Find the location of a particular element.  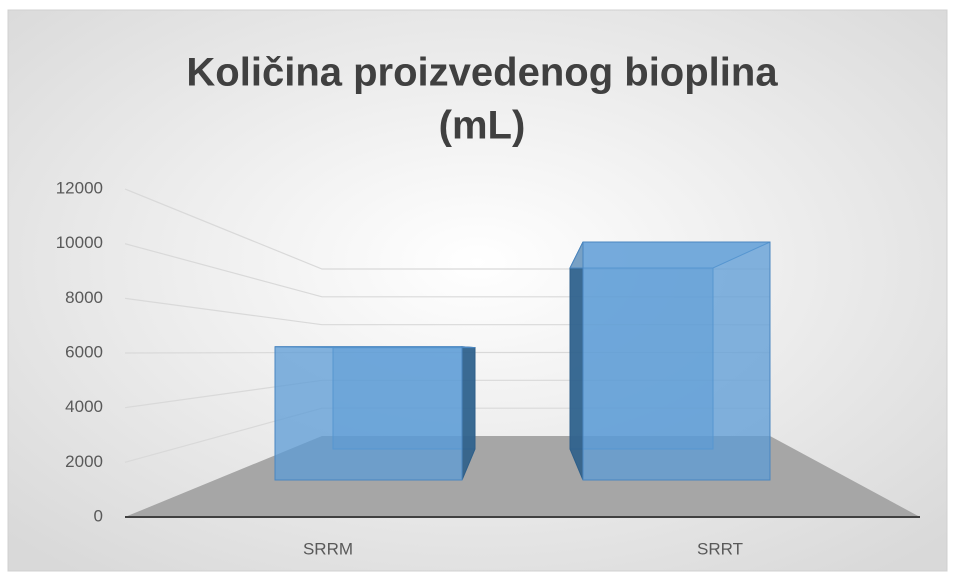

chart-title: Količina proizvedenog bioplina is located at coordinates (482, 73).